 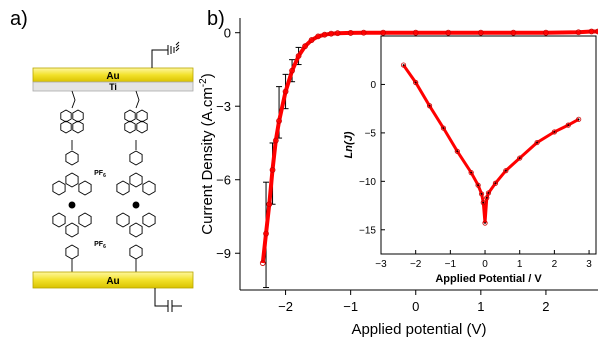 What do you see at coordinates (100, 174) in the screenshot?
I see `counter-ion-top: PF6` at bounding box center [100, 174].